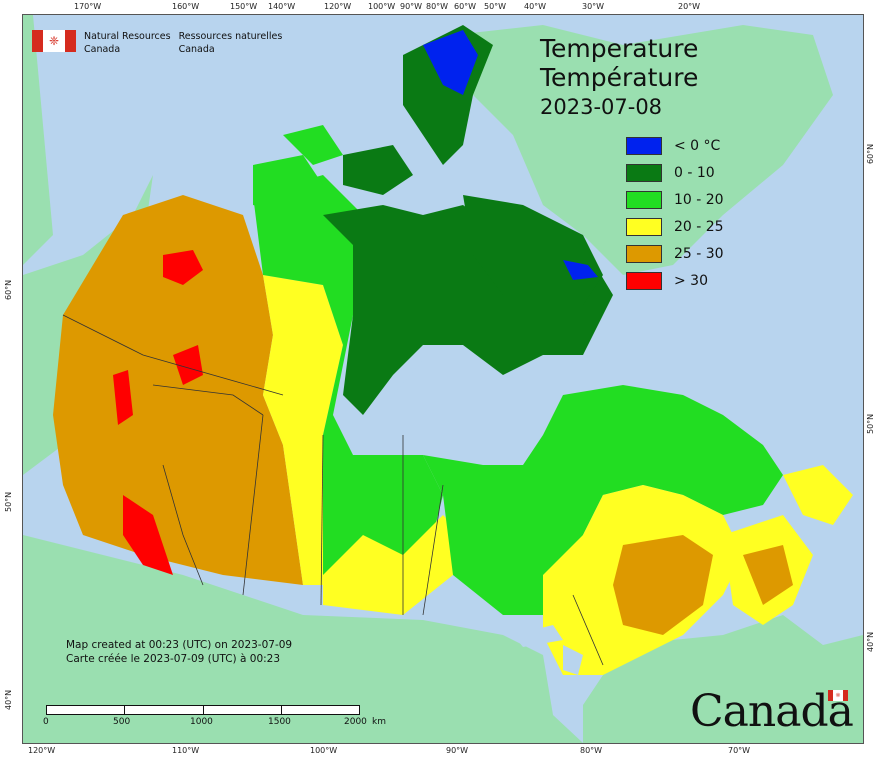  What do you see at coordinates (535, 6) in the screenshot?
I see `top-tick: 40°W` at bounding box center [535, 6].